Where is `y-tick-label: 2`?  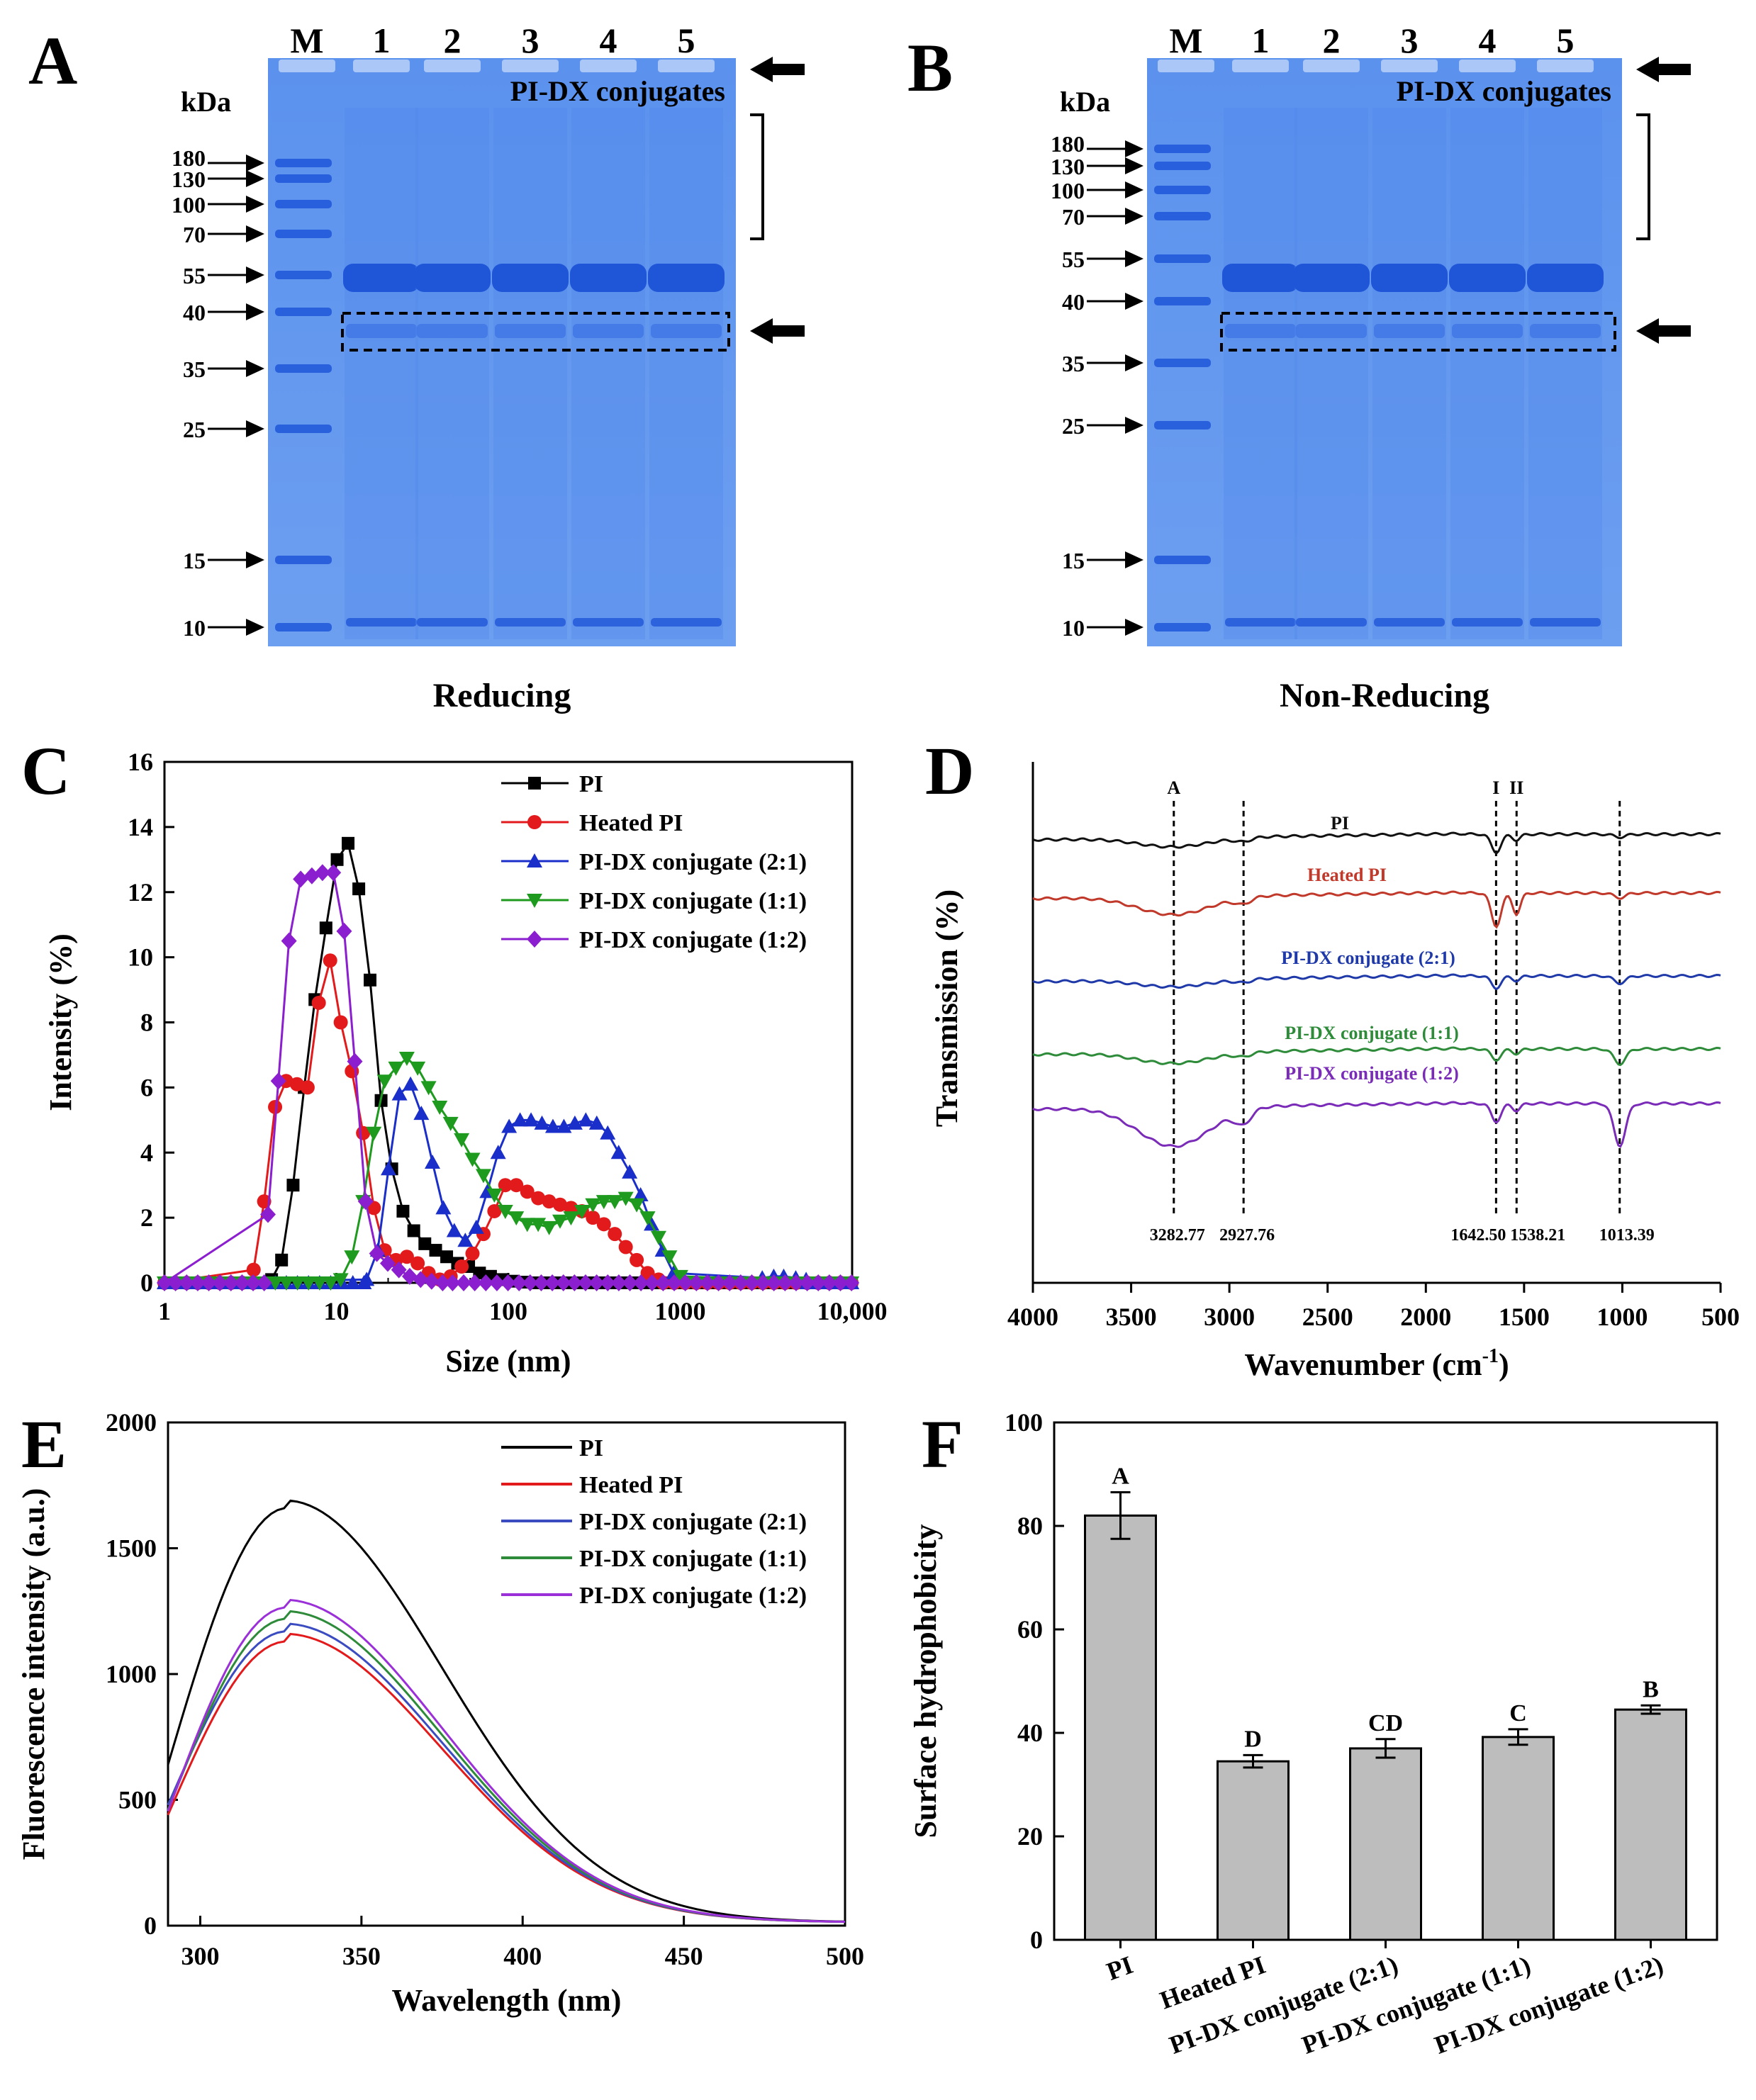 y-tick-label: 2 is located at coordinates (146, 1217).